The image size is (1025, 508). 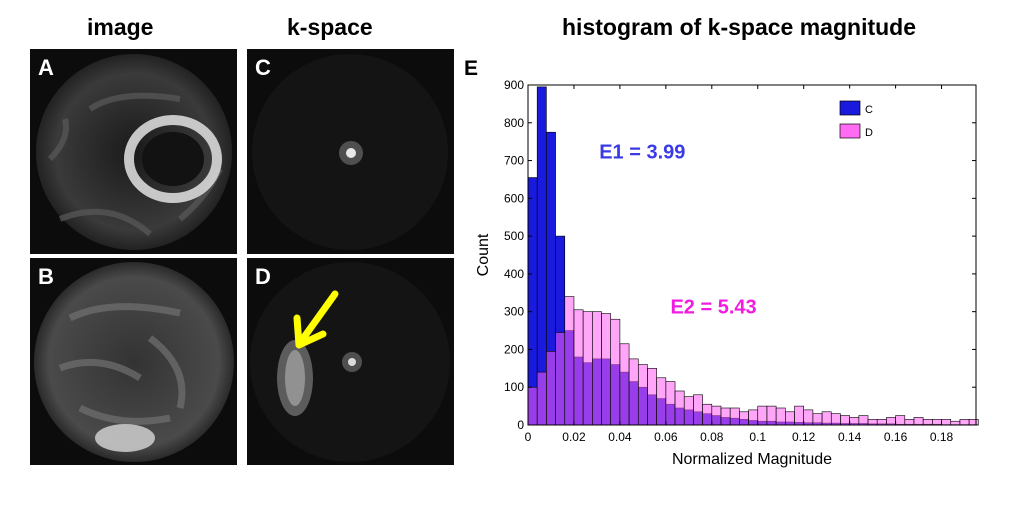 What do you see at coordinates (263, 67) in the screenshot?
I see `panel-c-label: C` at bounding box center [263, 67].